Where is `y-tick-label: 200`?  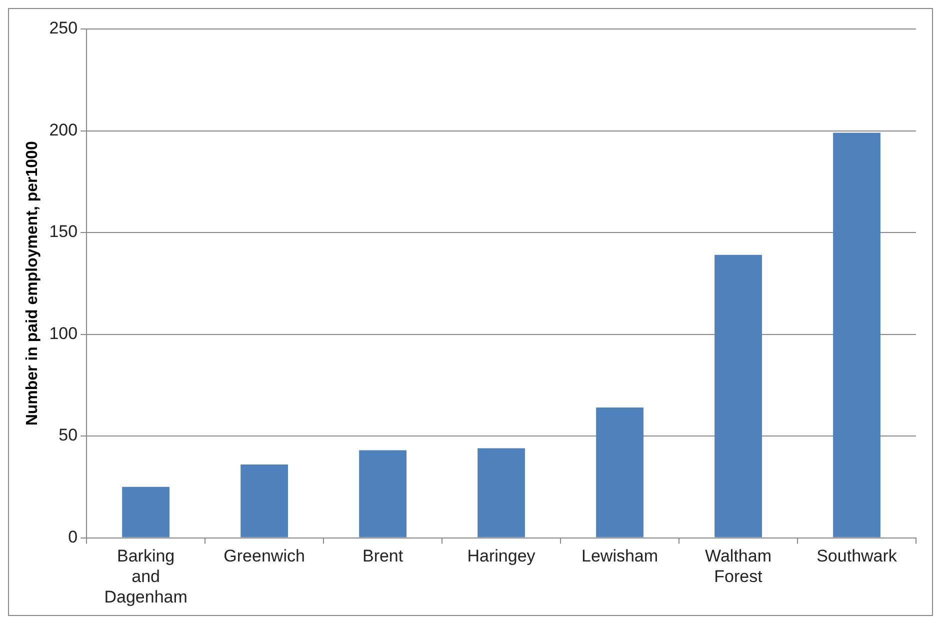
y-tick-label: 200 is located at coordinates (63, 130).